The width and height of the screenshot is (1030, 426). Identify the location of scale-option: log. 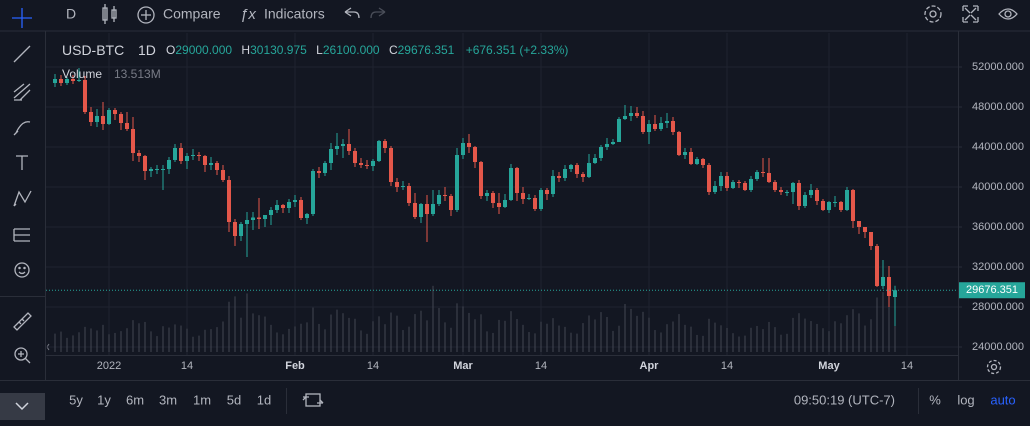
(965, 399).